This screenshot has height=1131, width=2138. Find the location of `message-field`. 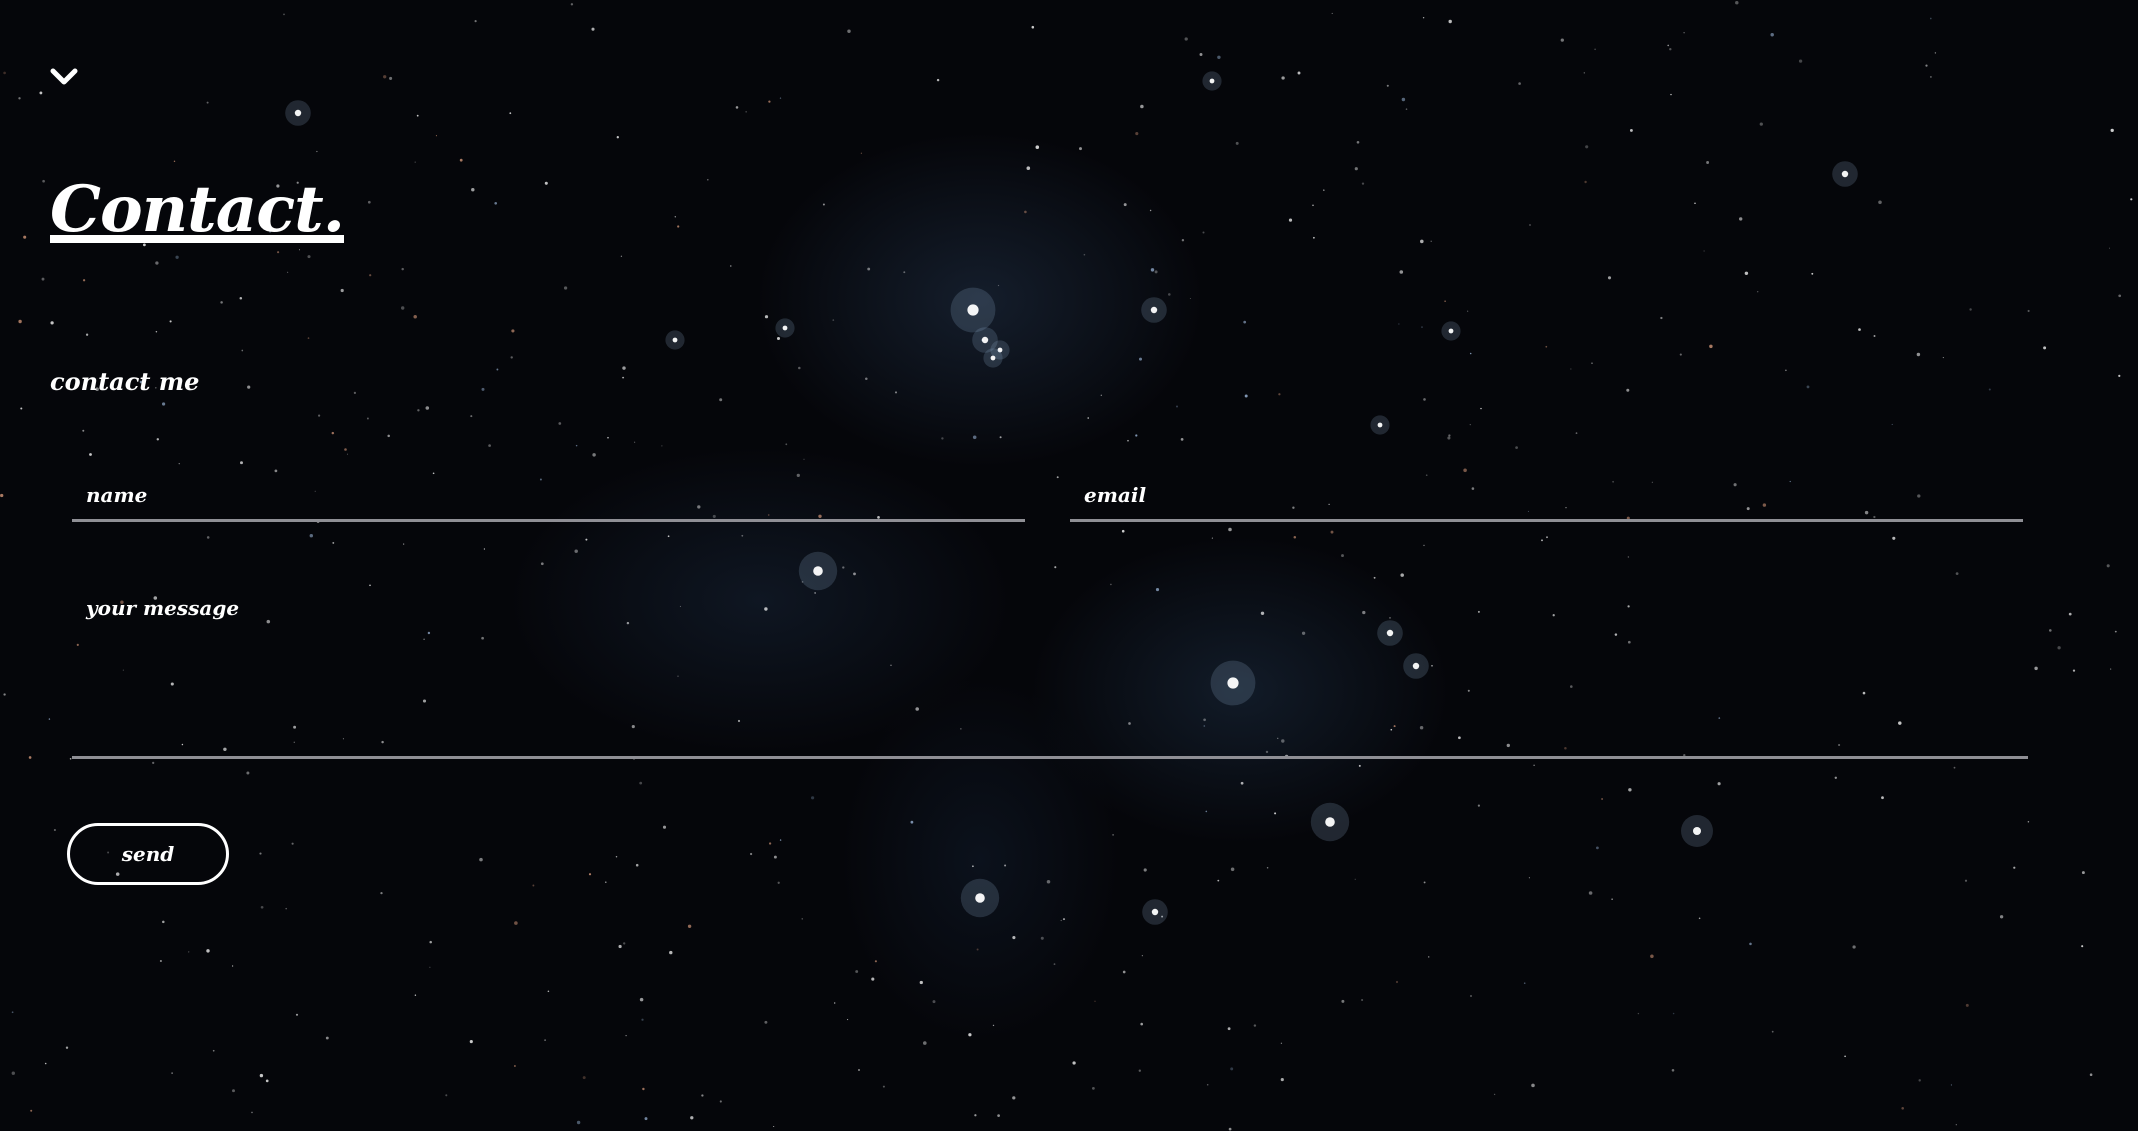

message-field is located at coordinates (1050, 673).